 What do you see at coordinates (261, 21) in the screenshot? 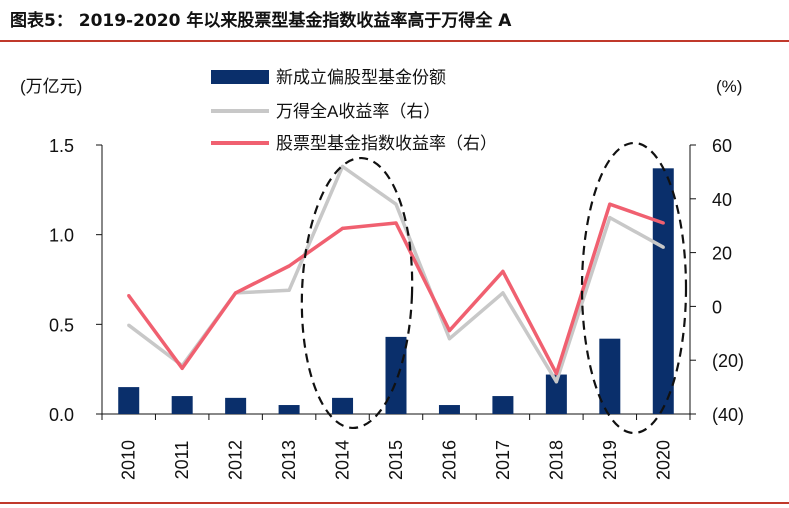
I see `figure-title: 图表5： 2019-2020 年以来股票型基金指数收益率高于万得全 A` at bounding box center [261, 21].